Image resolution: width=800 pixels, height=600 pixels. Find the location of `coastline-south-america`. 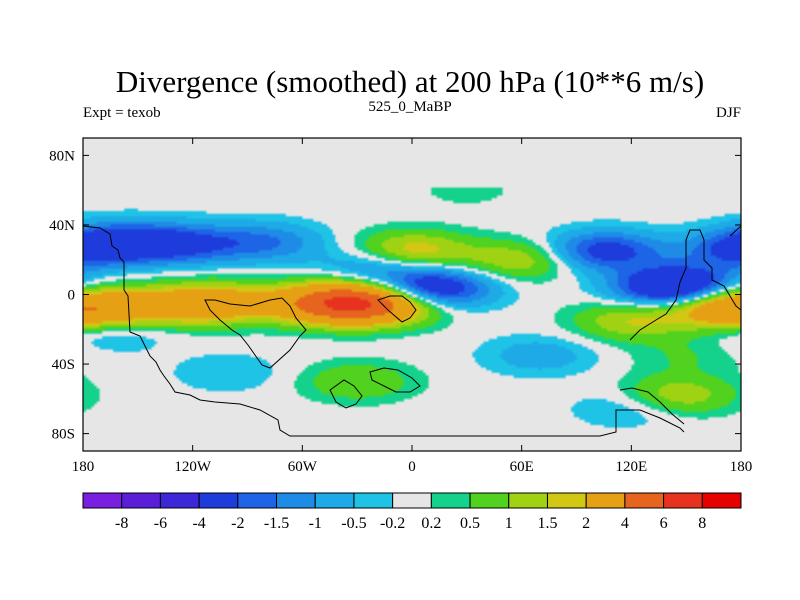

coastline-south-america is located at coordinates (255, 333).